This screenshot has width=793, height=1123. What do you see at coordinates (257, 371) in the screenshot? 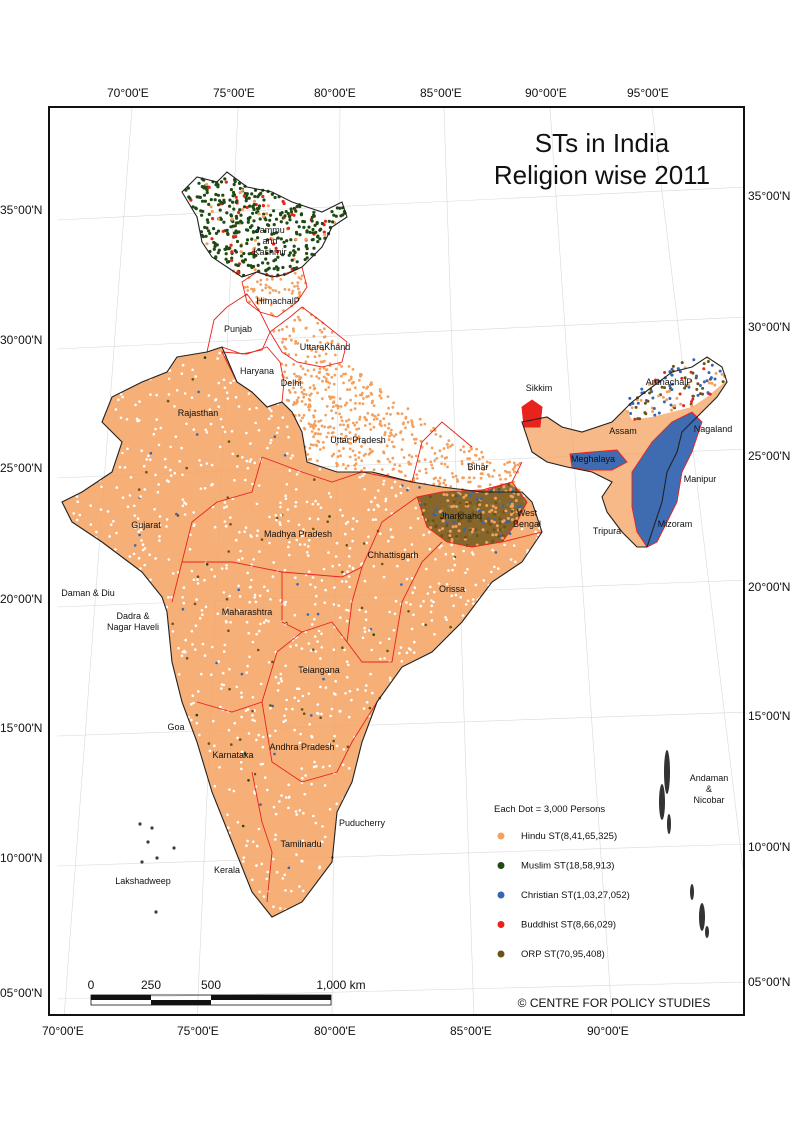
I see `place-label-hr: Haryana` at bounding box center [257, 371].